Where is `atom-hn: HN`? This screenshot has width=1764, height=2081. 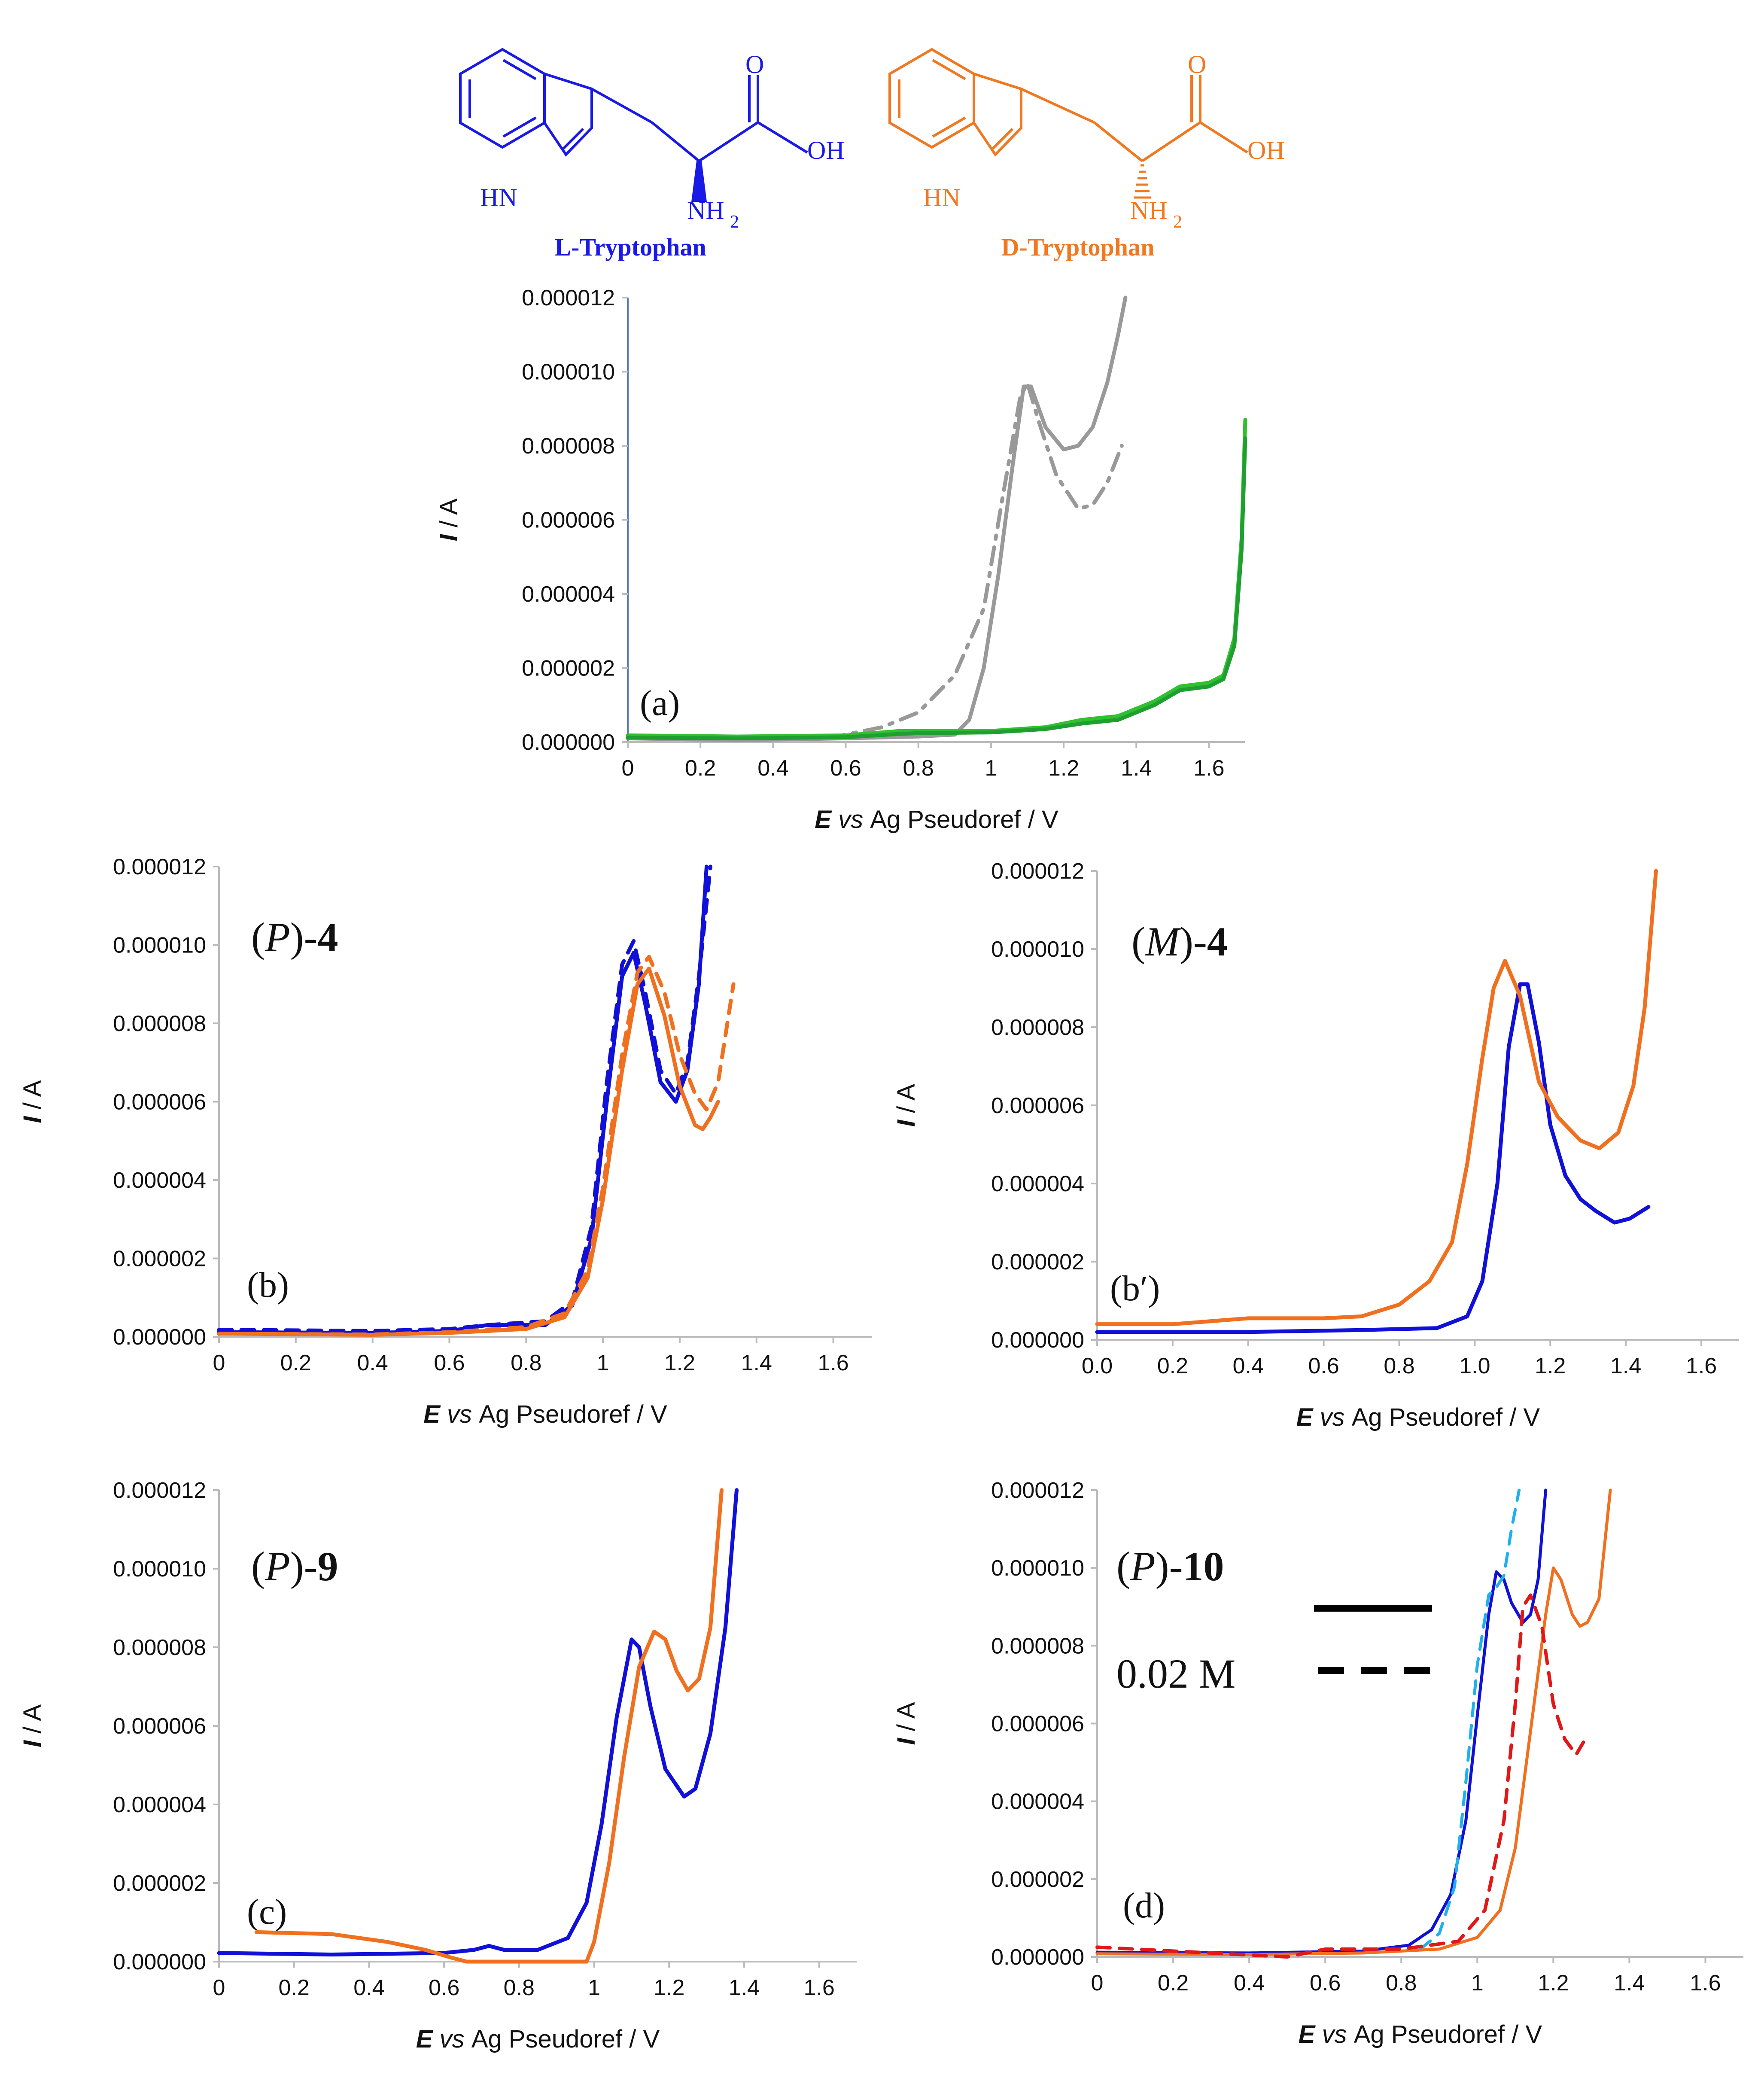 atom-hn: HN is located at coordinates (942, 197).